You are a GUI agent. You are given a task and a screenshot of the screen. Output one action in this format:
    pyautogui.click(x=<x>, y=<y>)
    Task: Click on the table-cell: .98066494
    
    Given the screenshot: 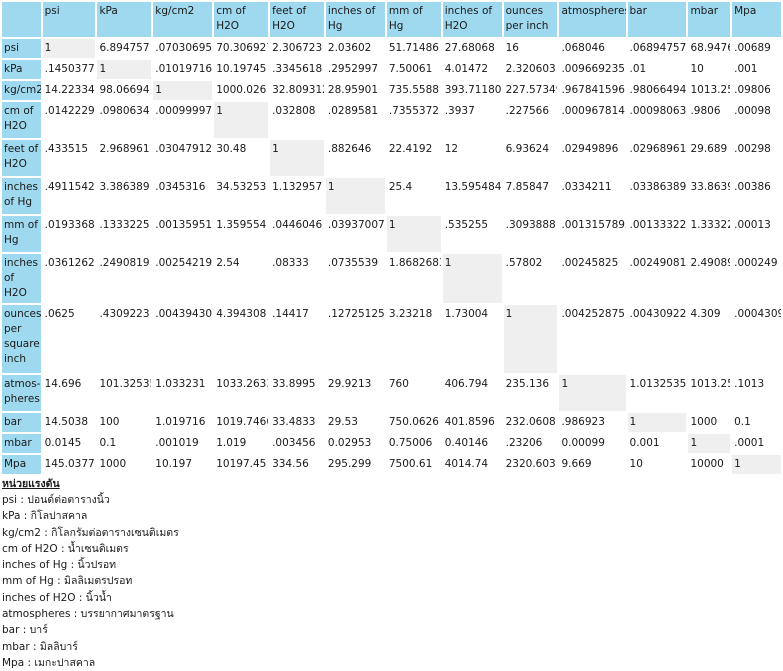 What is the action you would take?
    pyautogui.click(x=657, y=90)
    